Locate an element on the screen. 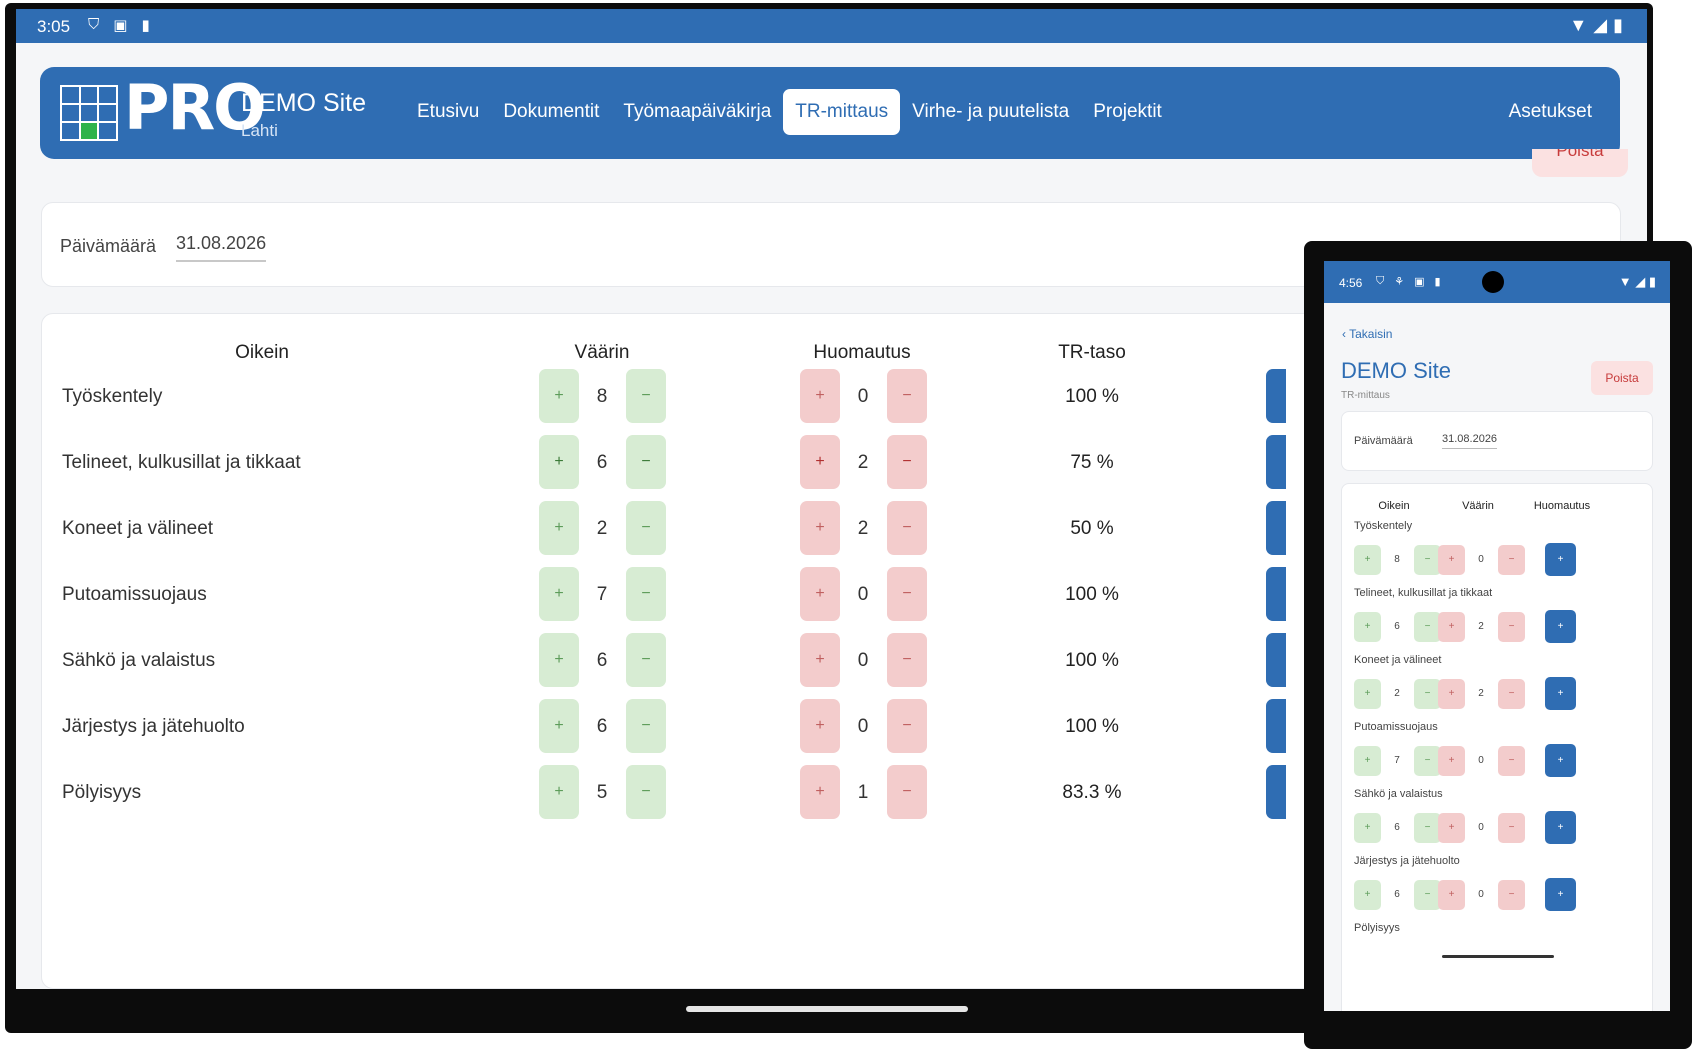 The height and width of the screenshot is (1059, 1699). usb-icon: ⚘ is located at coordinates (1399, 282).